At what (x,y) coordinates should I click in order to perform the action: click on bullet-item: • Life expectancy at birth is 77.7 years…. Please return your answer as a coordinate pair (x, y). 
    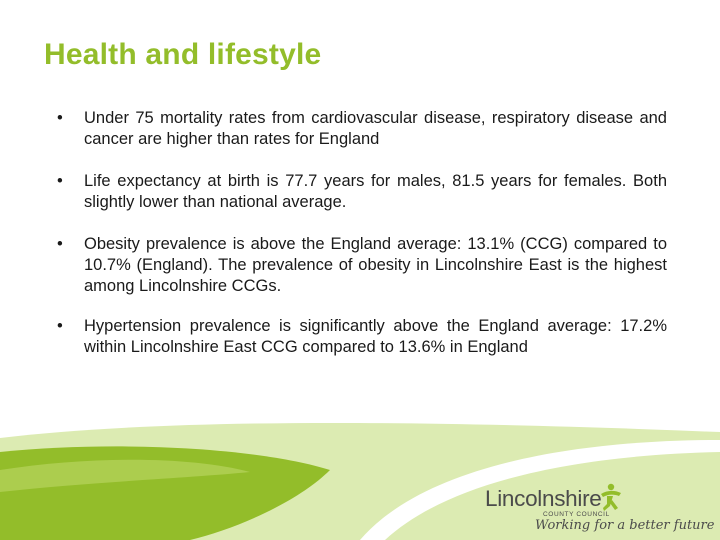
    Looking at the image, I should click on (362, 192).